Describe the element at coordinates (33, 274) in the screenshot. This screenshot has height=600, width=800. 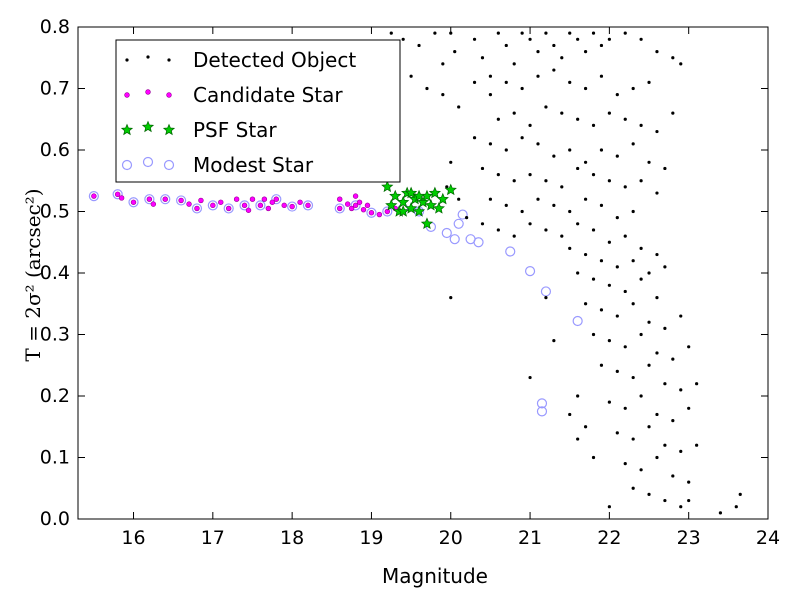
I see `y-axis-label: T = 2σ² (arcsec²)` at that location.